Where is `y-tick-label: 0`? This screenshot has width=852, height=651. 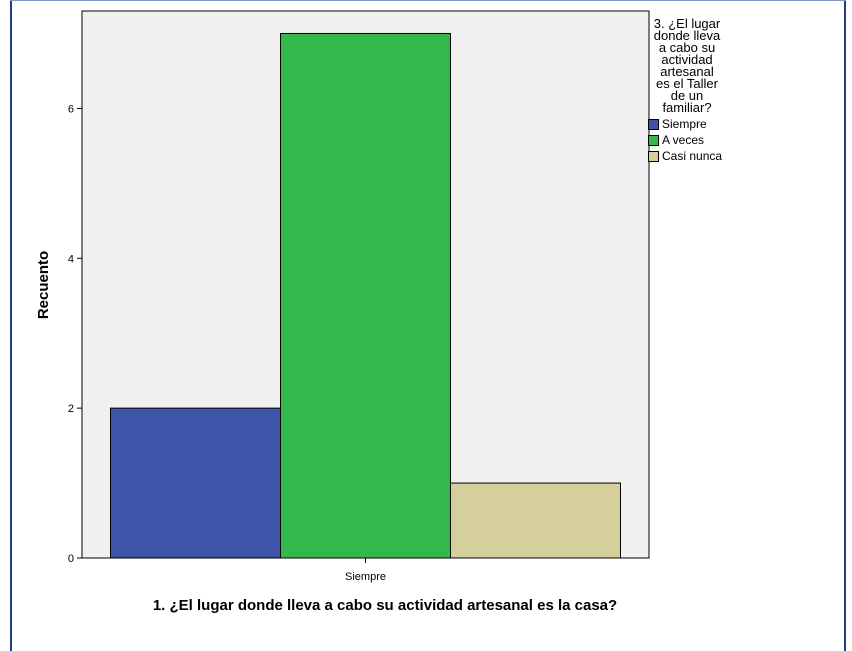 y-tick-label: 0 is located at coordinates (71, 559).